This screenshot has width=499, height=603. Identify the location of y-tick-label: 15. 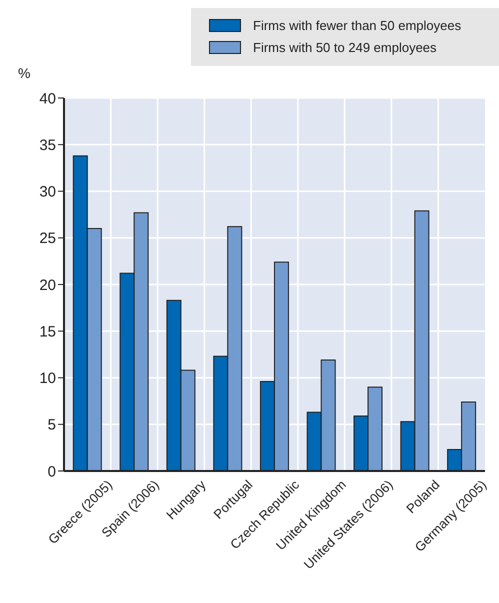
(47, 331).